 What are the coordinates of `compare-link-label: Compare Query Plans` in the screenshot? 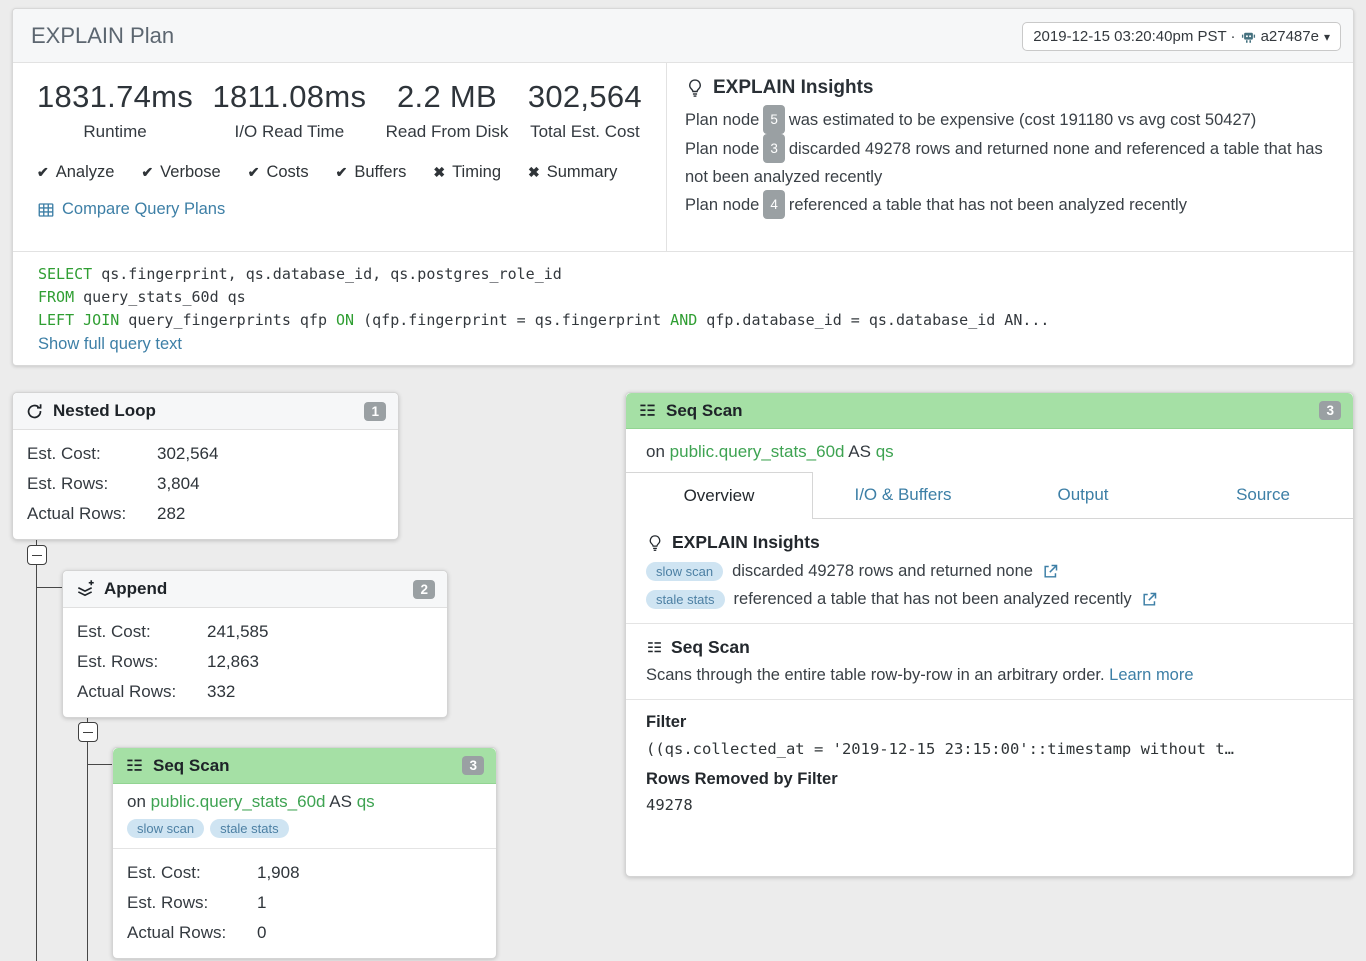 It's located at (144, 209).